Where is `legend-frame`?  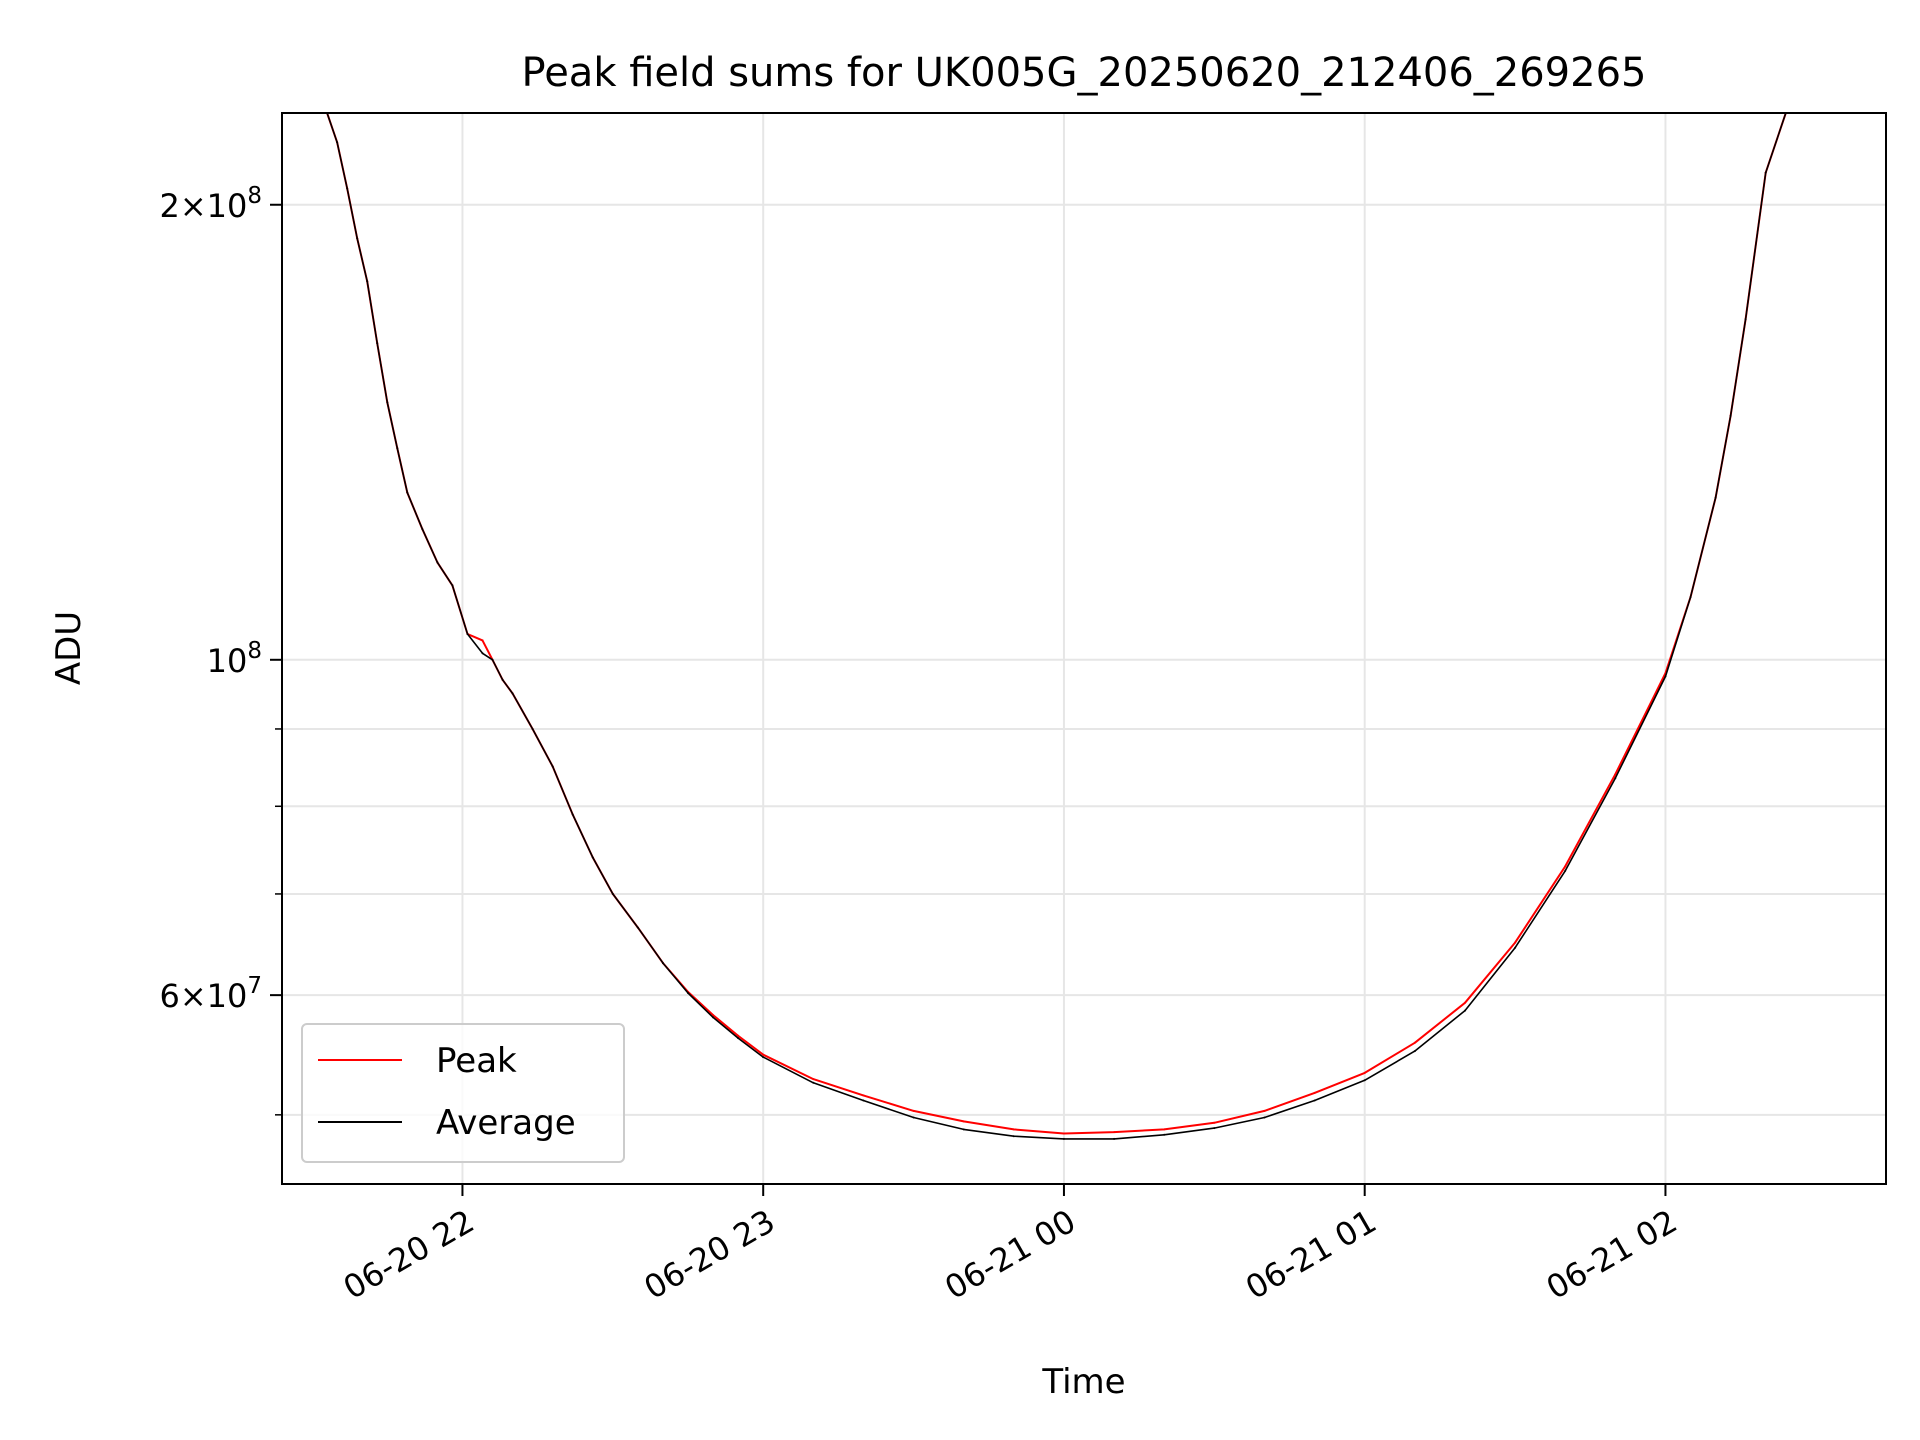
legend-frame is located at coordinates (463, 1093).